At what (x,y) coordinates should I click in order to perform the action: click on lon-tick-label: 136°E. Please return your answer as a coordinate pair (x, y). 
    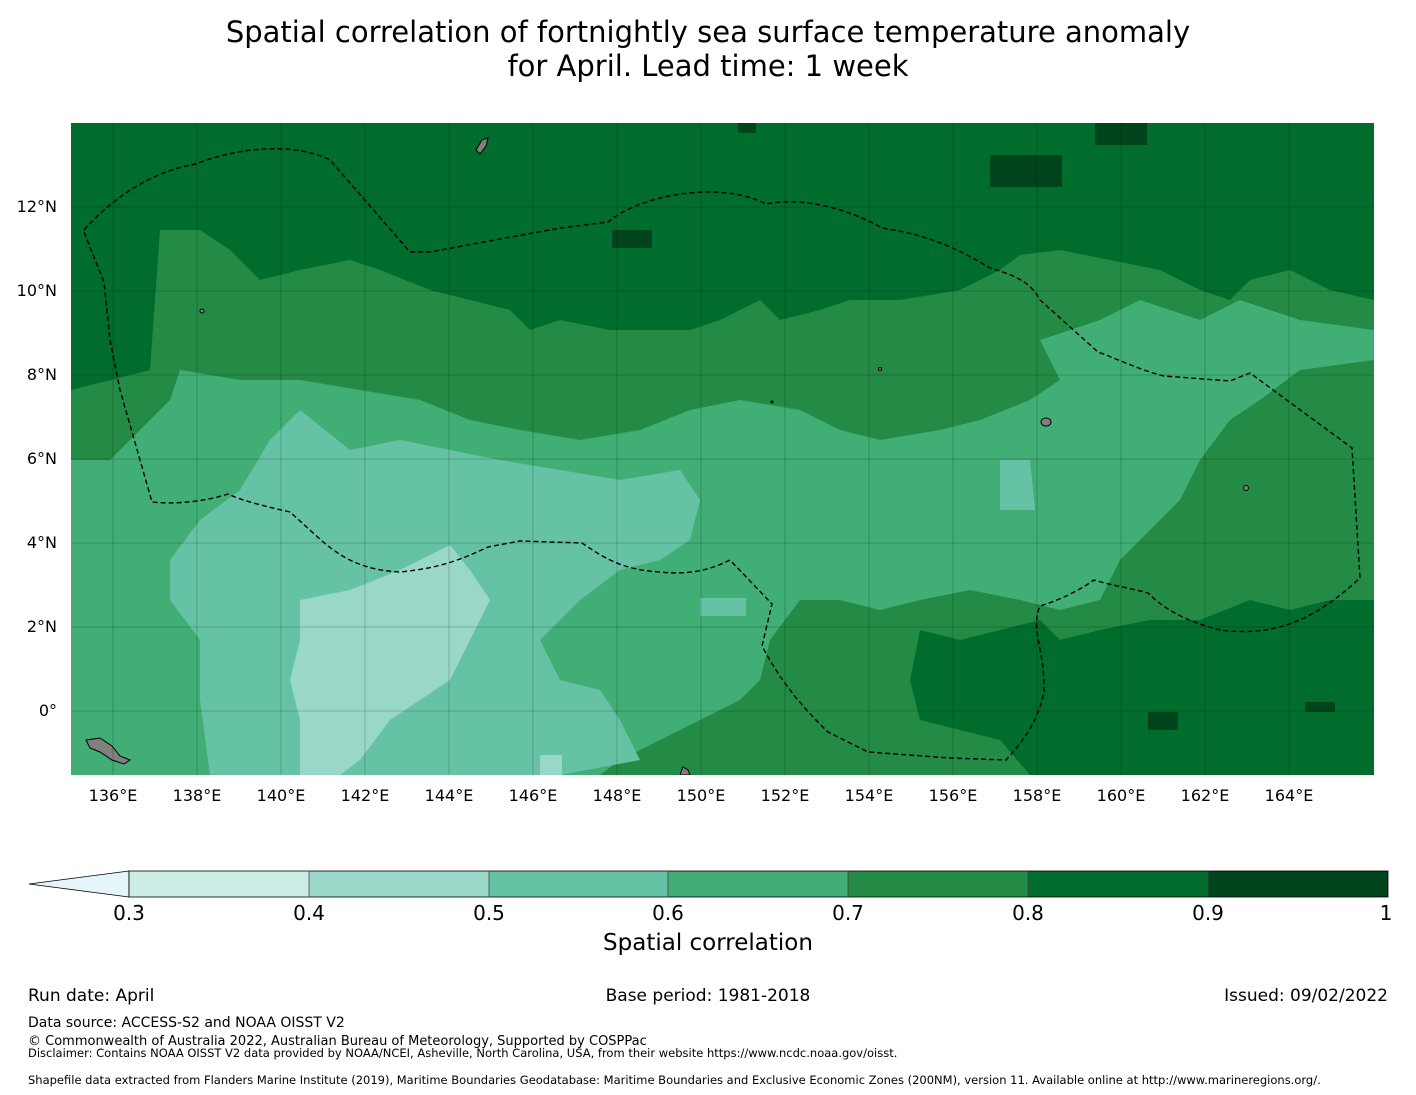
    Looking at the image, I should click on (113, 795).